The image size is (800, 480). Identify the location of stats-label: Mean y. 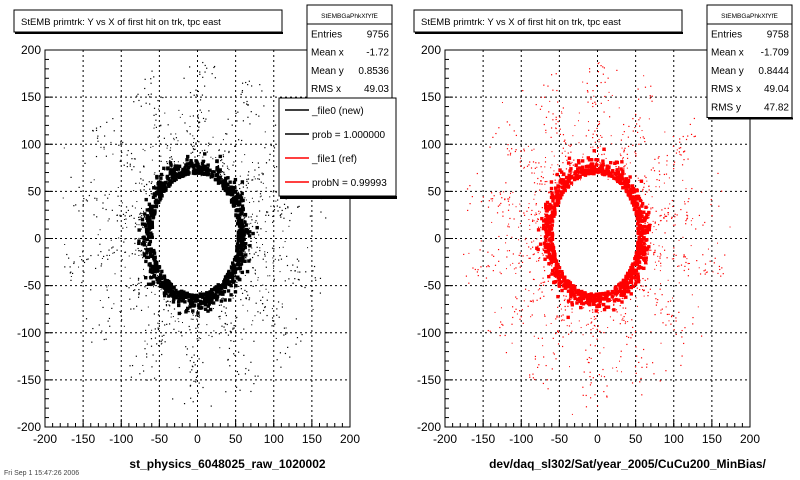
(327, 71).